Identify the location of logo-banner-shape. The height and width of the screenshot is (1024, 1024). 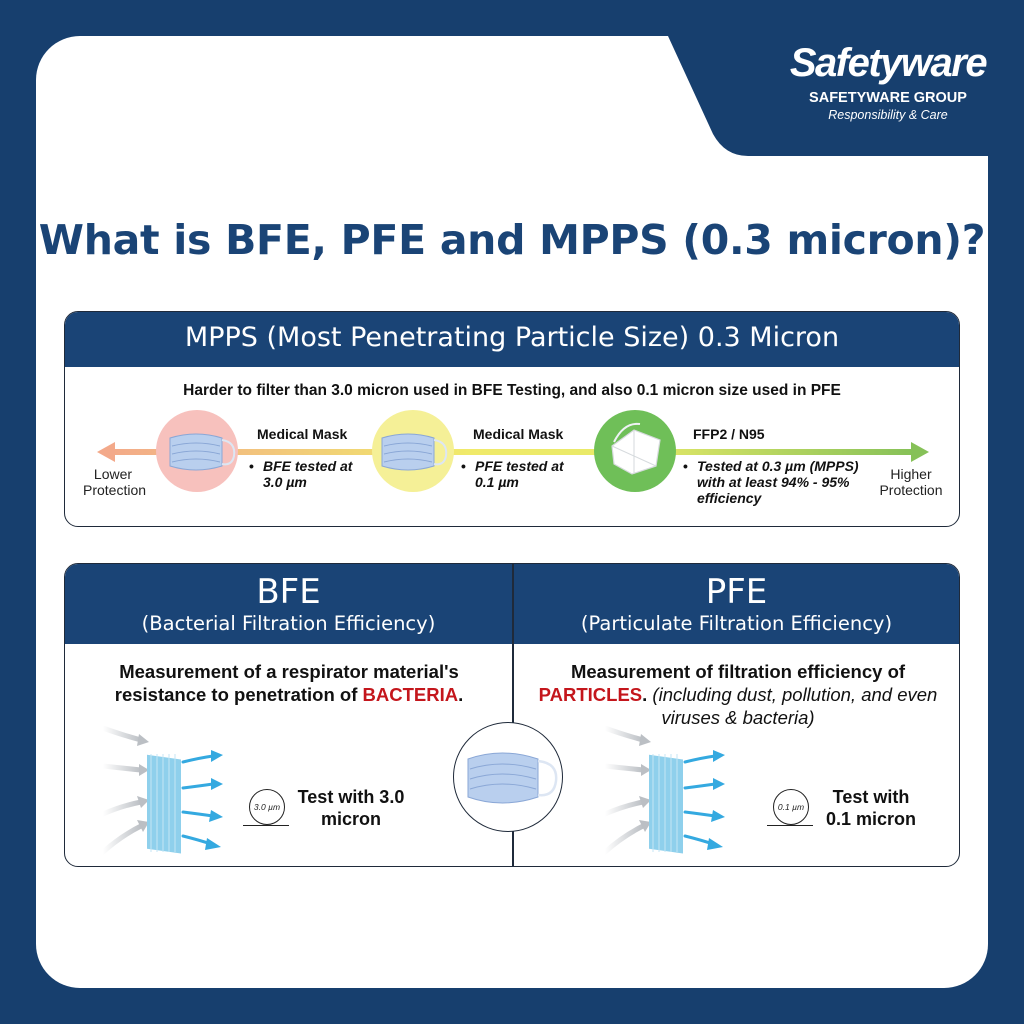
(828, 96).